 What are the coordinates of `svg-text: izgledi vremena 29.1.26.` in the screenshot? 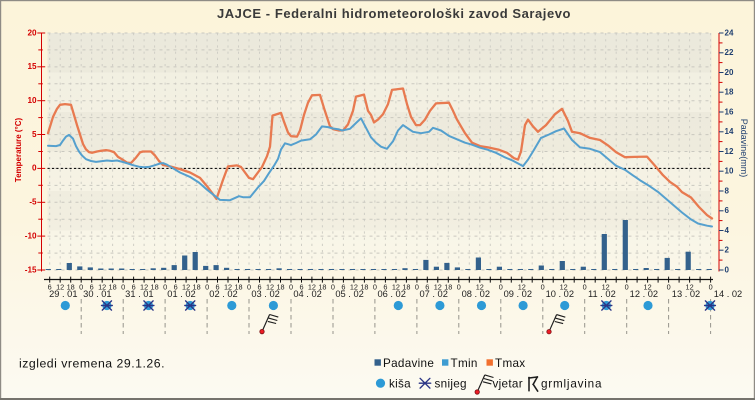 It's located at (92, 364).